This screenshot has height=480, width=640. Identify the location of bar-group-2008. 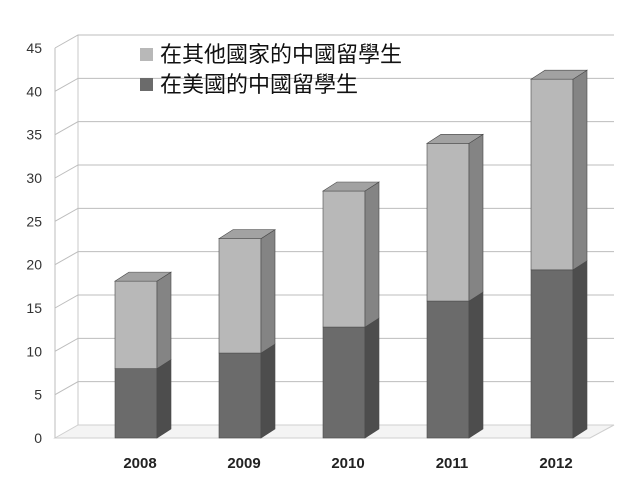
(143, 355).